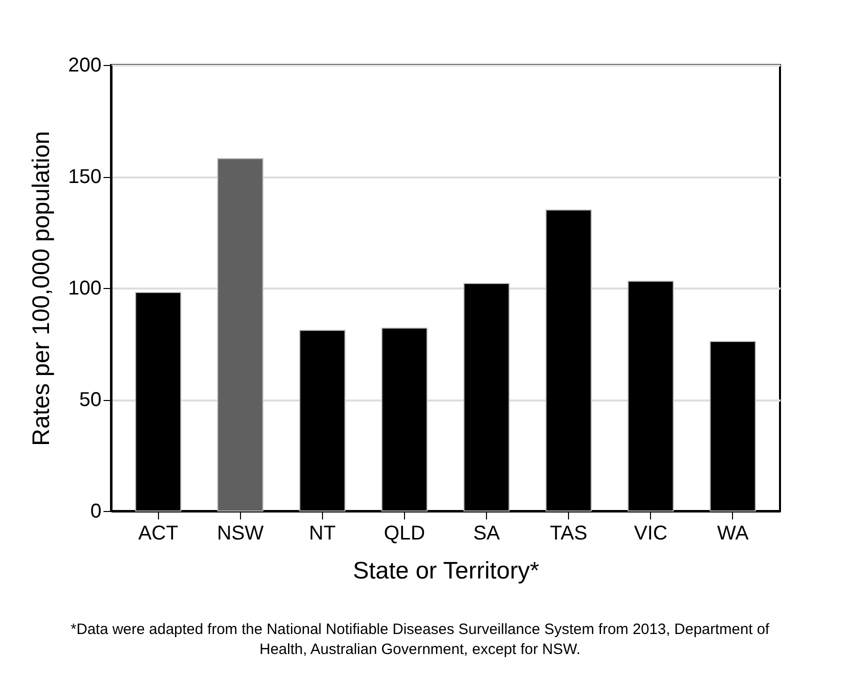 This screenshot has height=699, width=844. I want to click on x-axis-title: State or Territory*, so click(446, 571).